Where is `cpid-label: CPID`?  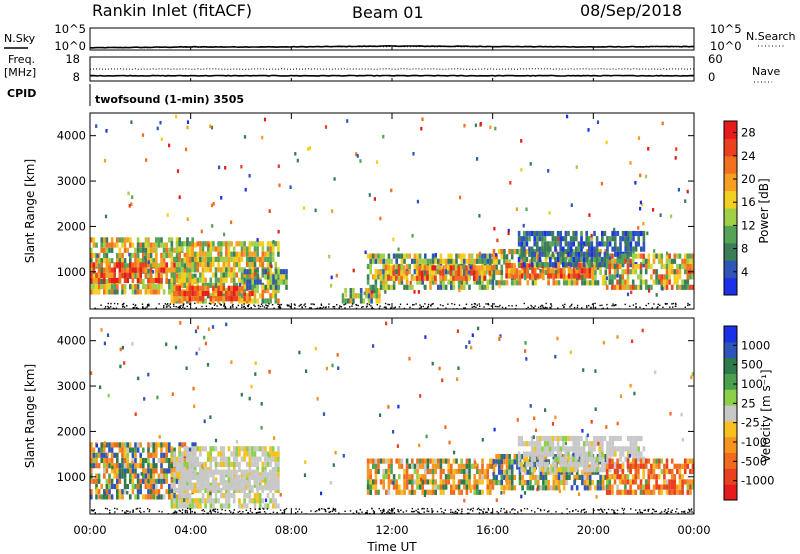
cpid-label: CPID is located at coordinates (21, 93).